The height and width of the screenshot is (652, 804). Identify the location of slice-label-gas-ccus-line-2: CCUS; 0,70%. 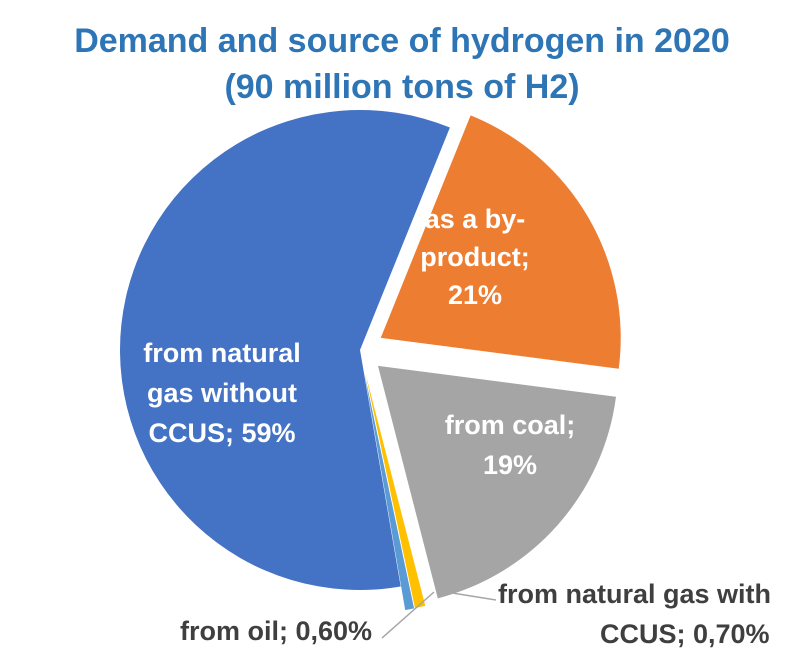
(685, 634).